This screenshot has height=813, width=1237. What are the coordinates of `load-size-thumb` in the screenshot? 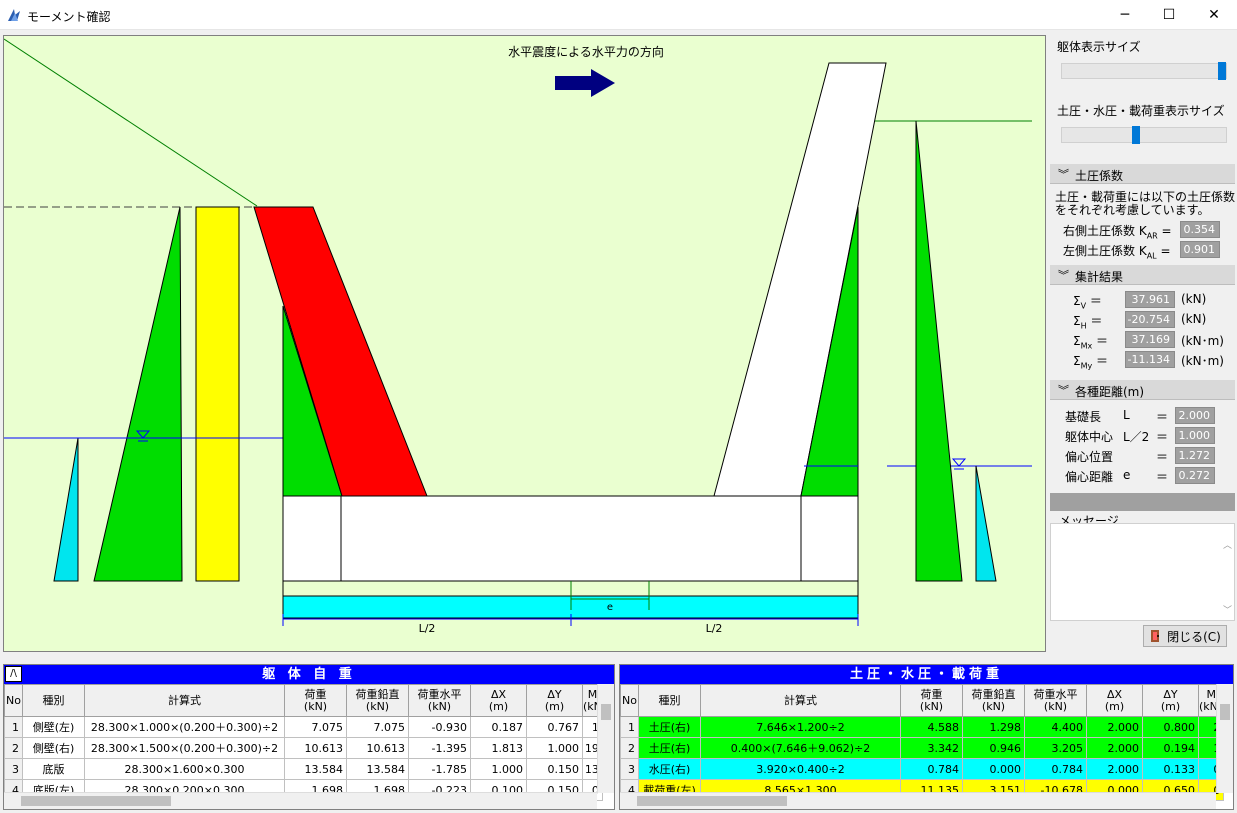 It's located at (1136, 135).